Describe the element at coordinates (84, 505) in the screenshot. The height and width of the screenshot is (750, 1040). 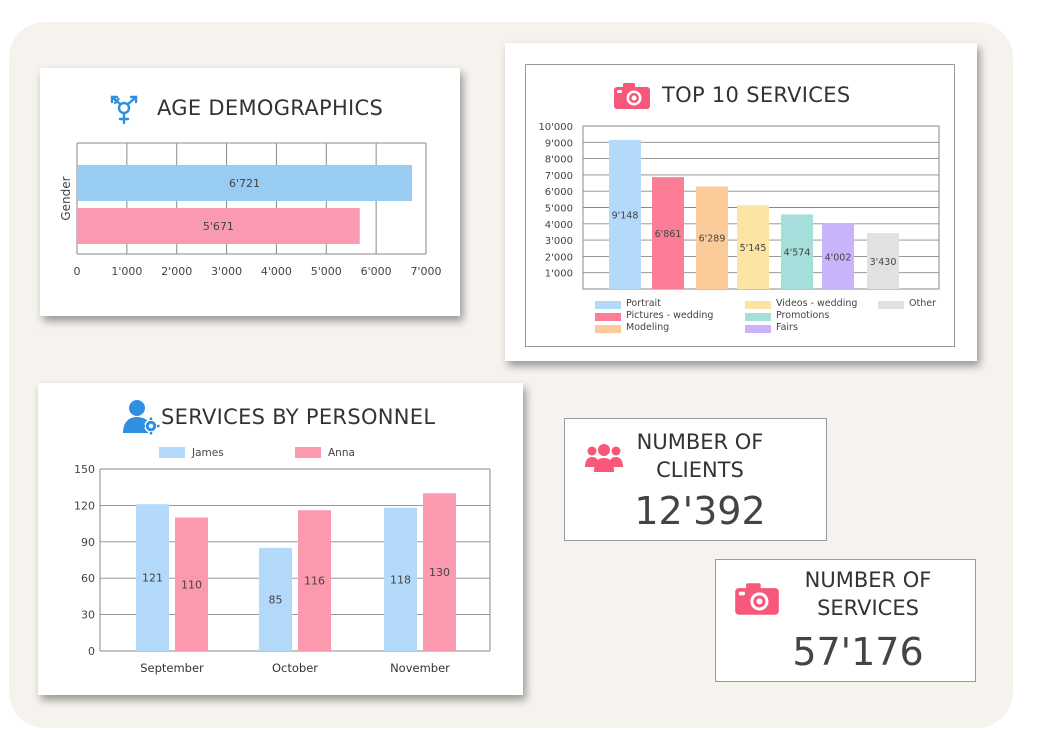
I see `y-tick-label: 120` at that location.